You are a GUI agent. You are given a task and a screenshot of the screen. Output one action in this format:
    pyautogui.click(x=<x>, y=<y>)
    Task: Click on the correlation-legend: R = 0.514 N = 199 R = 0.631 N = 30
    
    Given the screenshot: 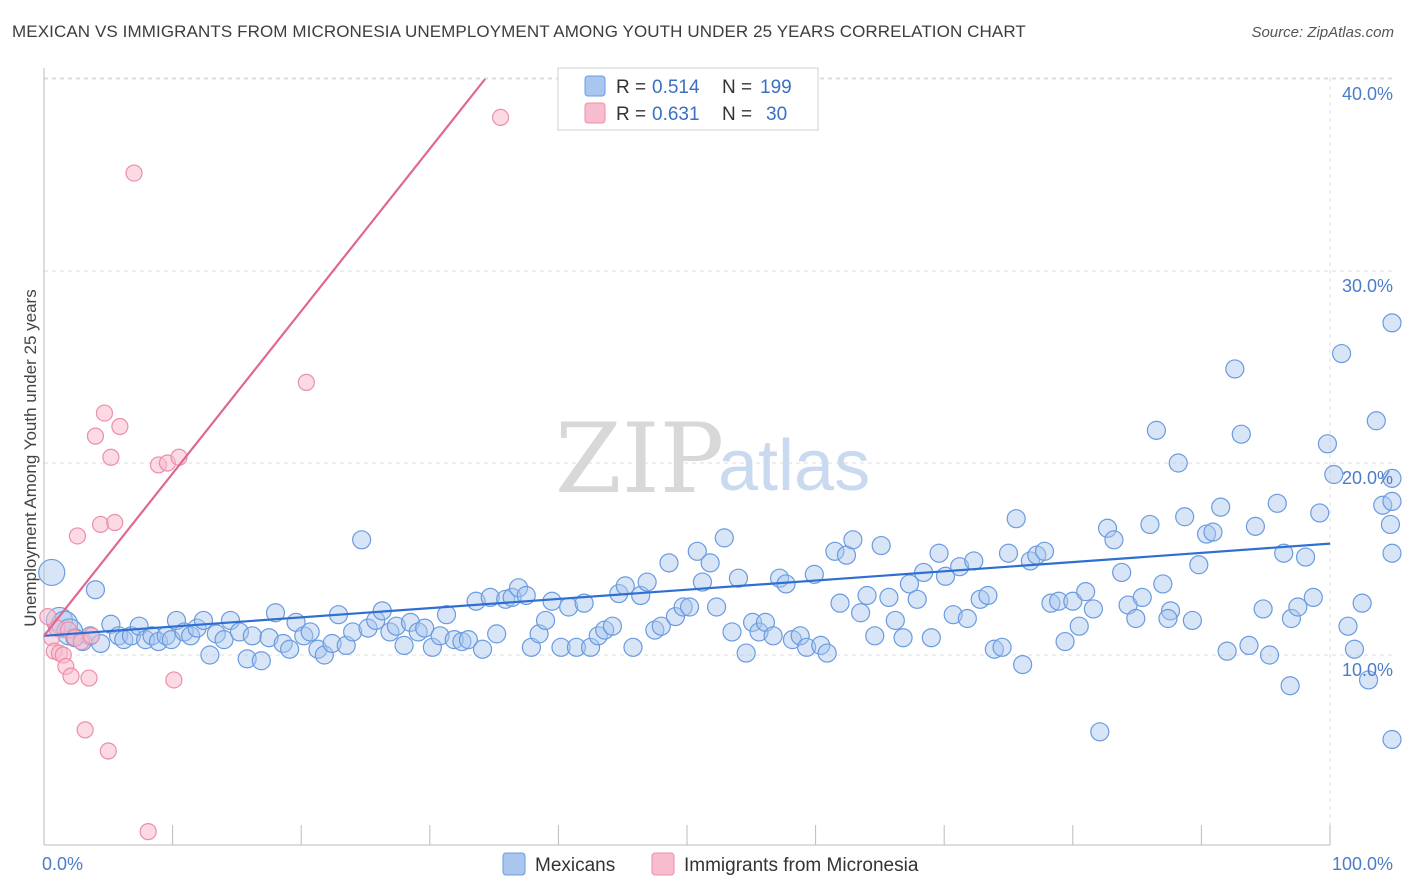 What is the action you would take?
    pyautogui.click(x=688, y=99)
    